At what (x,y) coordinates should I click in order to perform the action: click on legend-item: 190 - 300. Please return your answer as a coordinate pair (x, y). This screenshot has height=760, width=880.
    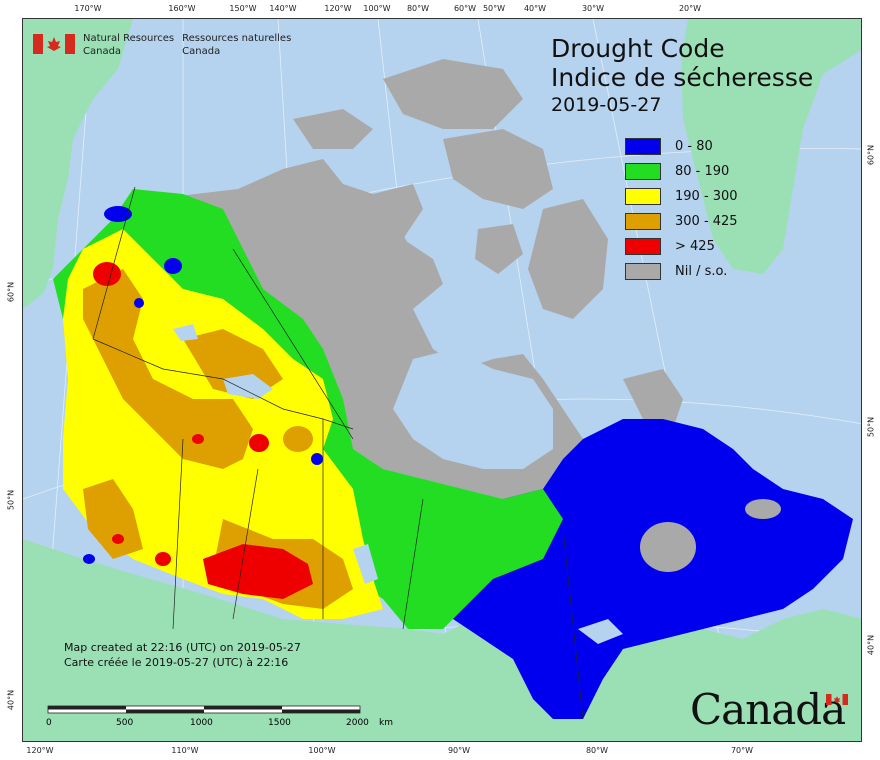
    Looking at the image, I should click on (681, 196).